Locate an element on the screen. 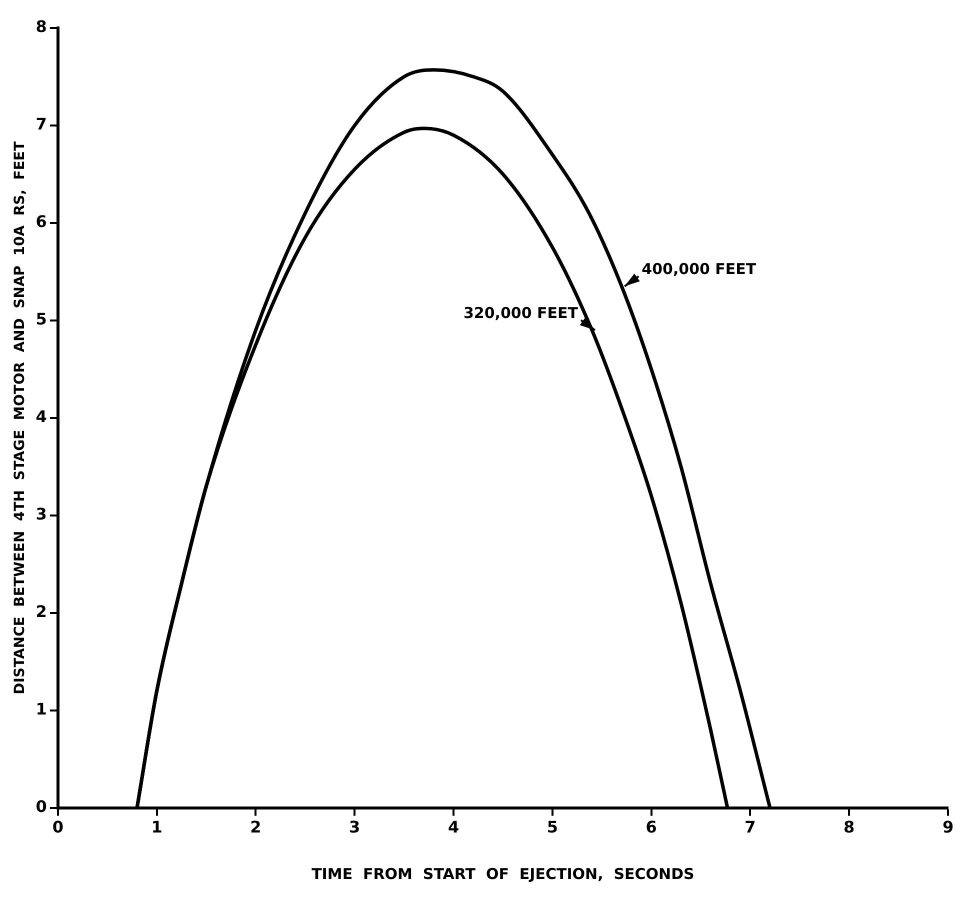  x-tick-label: 1 is located at coordinates (156, 827).